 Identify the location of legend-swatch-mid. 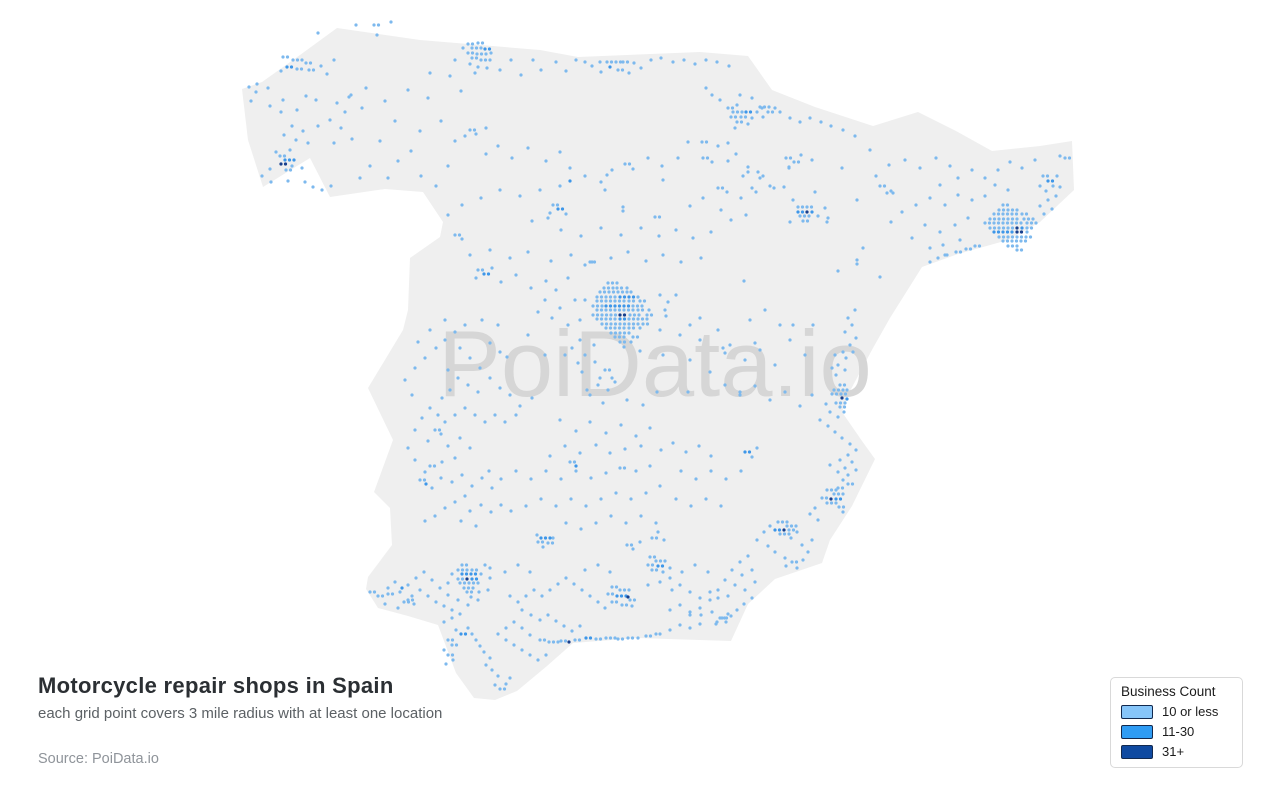
(1137, 731).